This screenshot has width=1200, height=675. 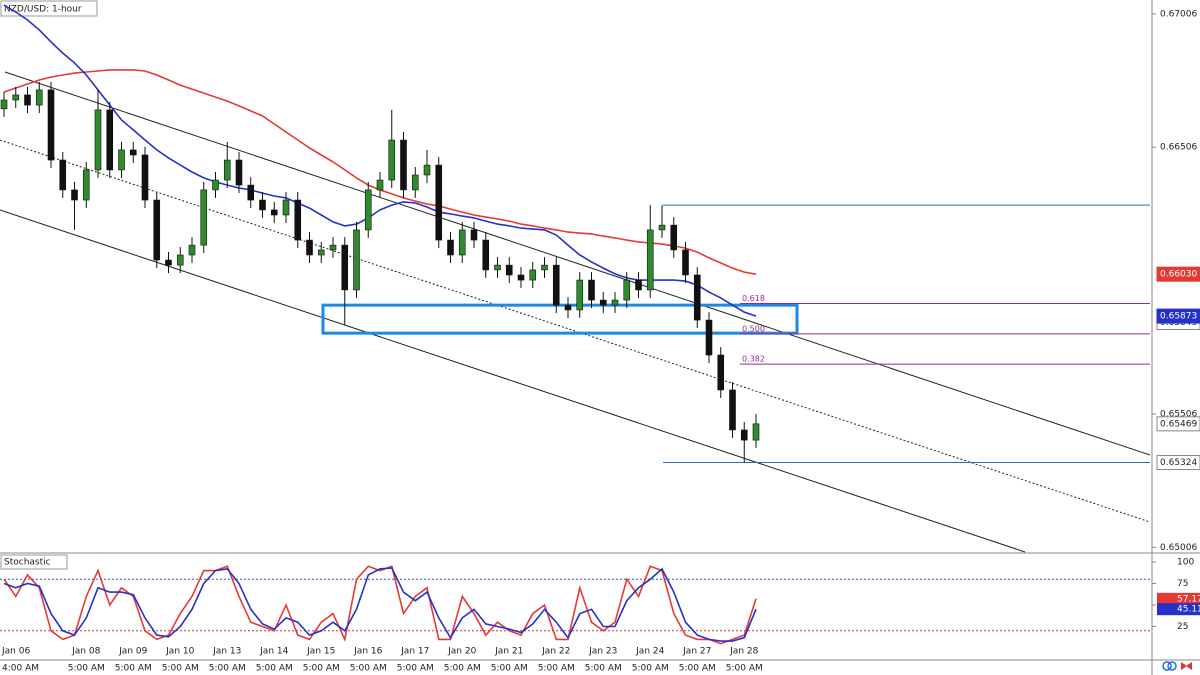 What do you see at coordinates (226, 652) in the screenshot?
I see `x-tick-label: Jan 13` at bounding box center [226, 652].